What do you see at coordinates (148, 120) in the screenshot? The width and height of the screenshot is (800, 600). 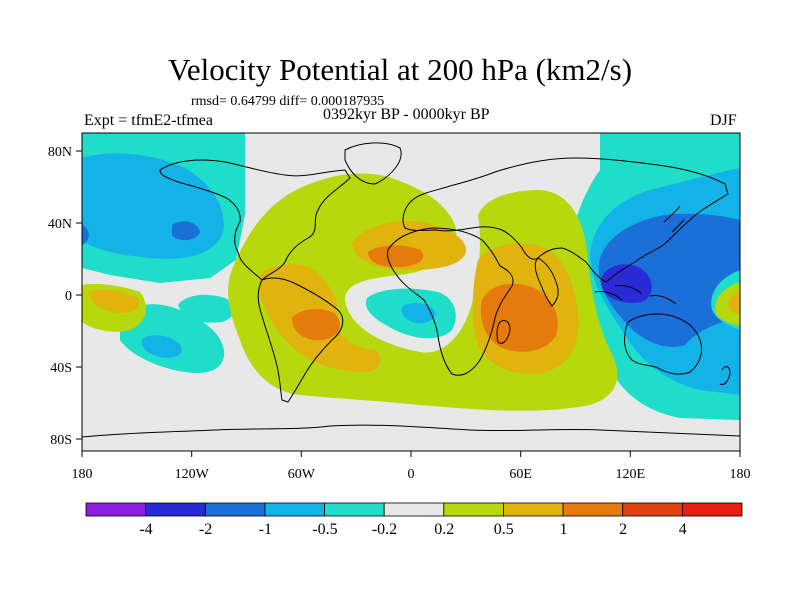 I see `experiment-label: Expt = tfmE2-tfmea` at bounding box center [148, 120].